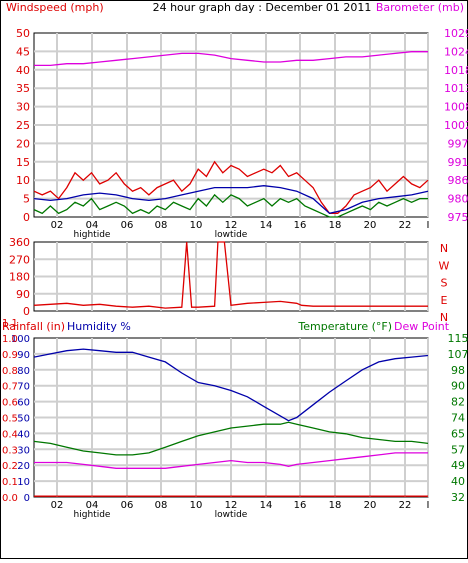  I want to click on barometer-axis-label: Barometer (mb), so click(420, 7).